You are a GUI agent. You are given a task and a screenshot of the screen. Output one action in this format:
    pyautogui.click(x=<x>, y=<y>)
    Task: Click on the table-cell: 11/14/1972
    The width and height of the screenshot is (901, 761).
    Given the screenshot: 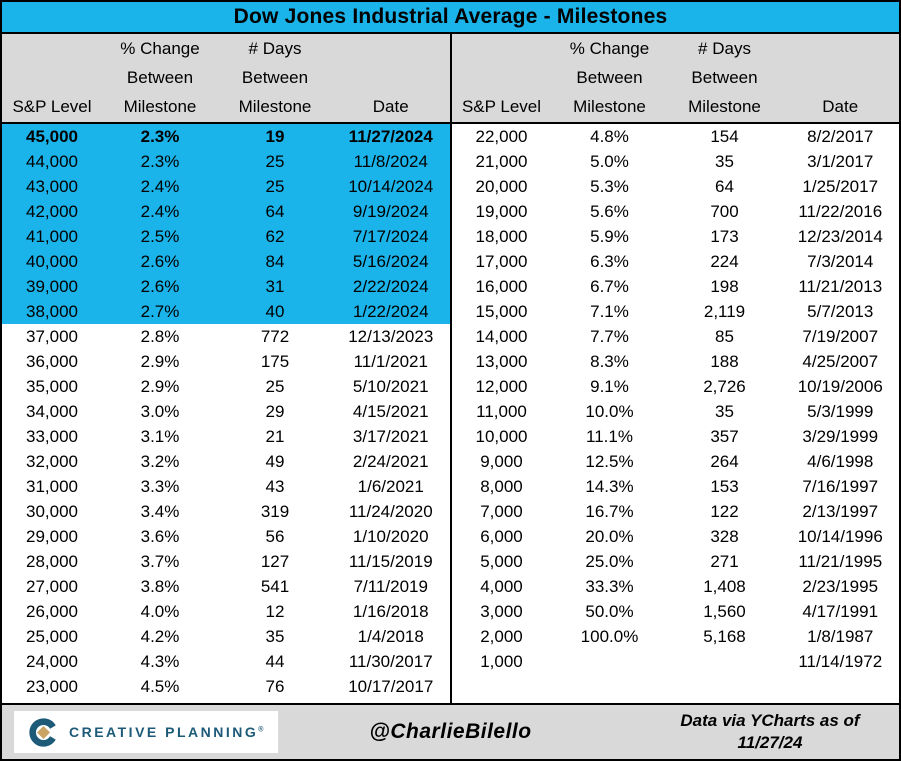 What is the action you would take?
    pyautogui.click(x=840, y=661)
    